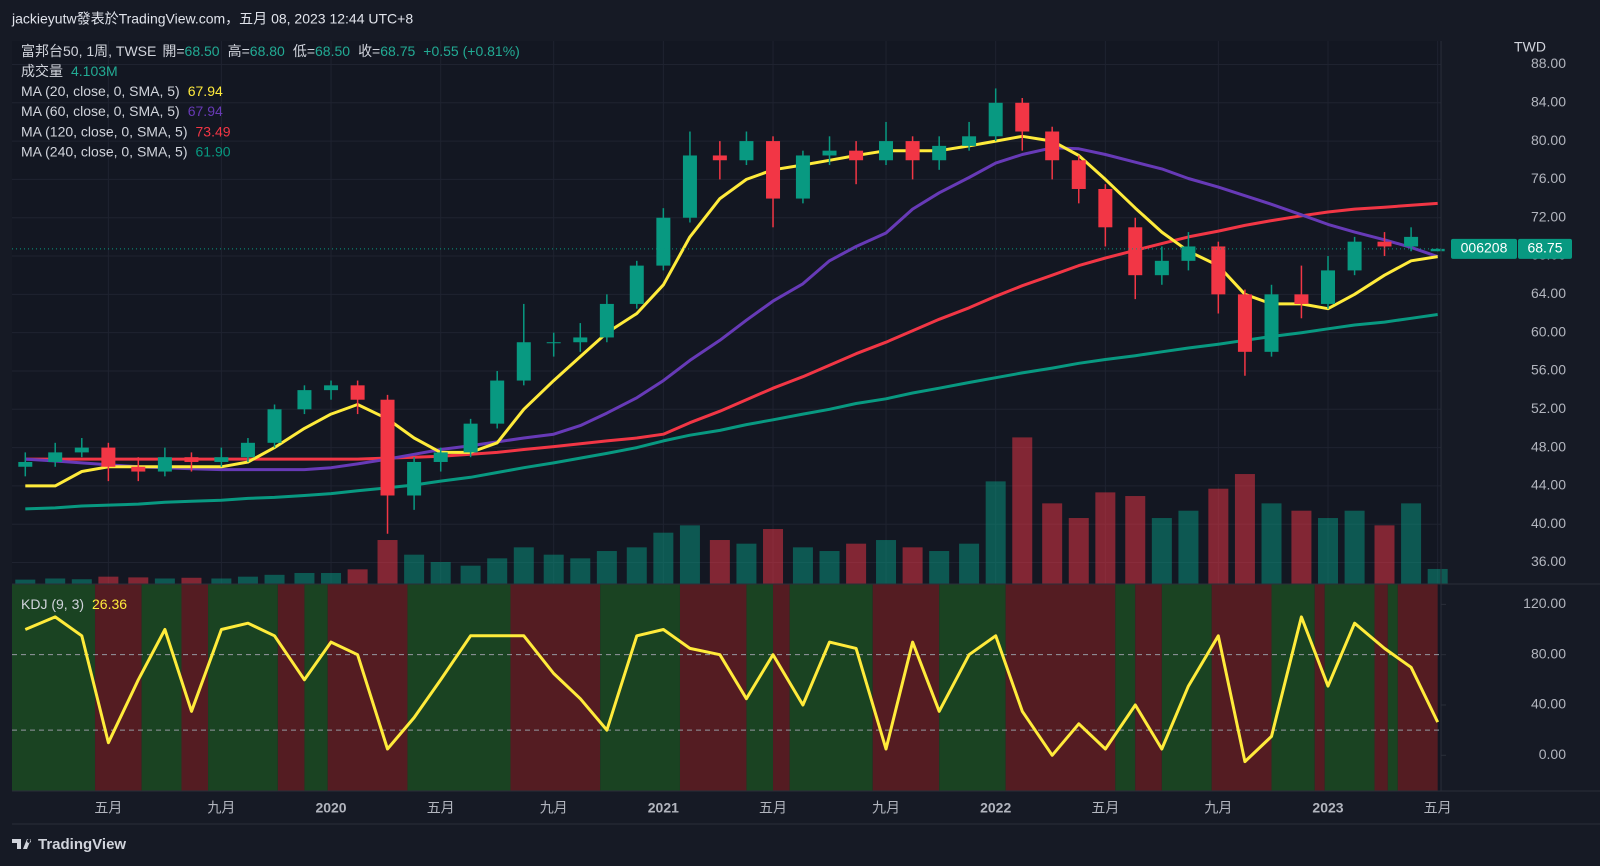 This screenshot has height=866, width=1600. Describe the element at coordinates (1548, 178) in the screenshot. I see `y-tick-label: 76.00` at that location.